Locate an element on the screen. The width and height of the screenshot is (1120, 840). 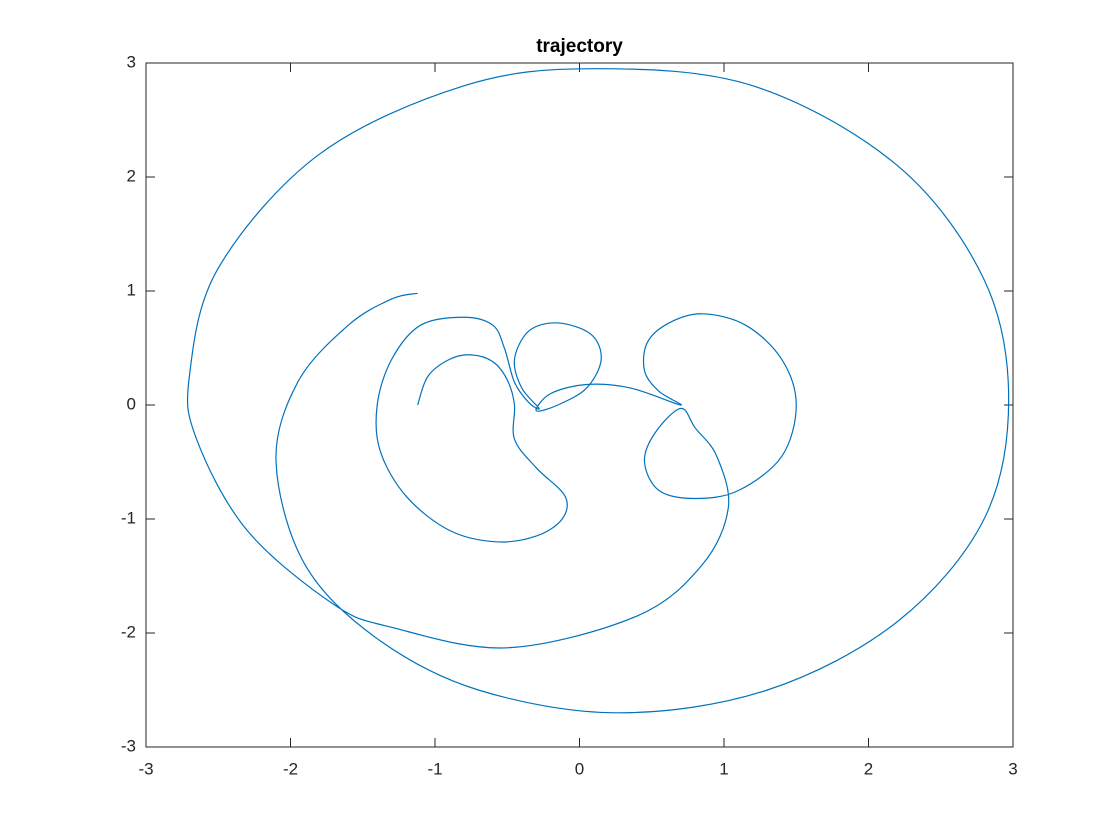
y-tick-label: -1 is located at coordinates (128, 517).